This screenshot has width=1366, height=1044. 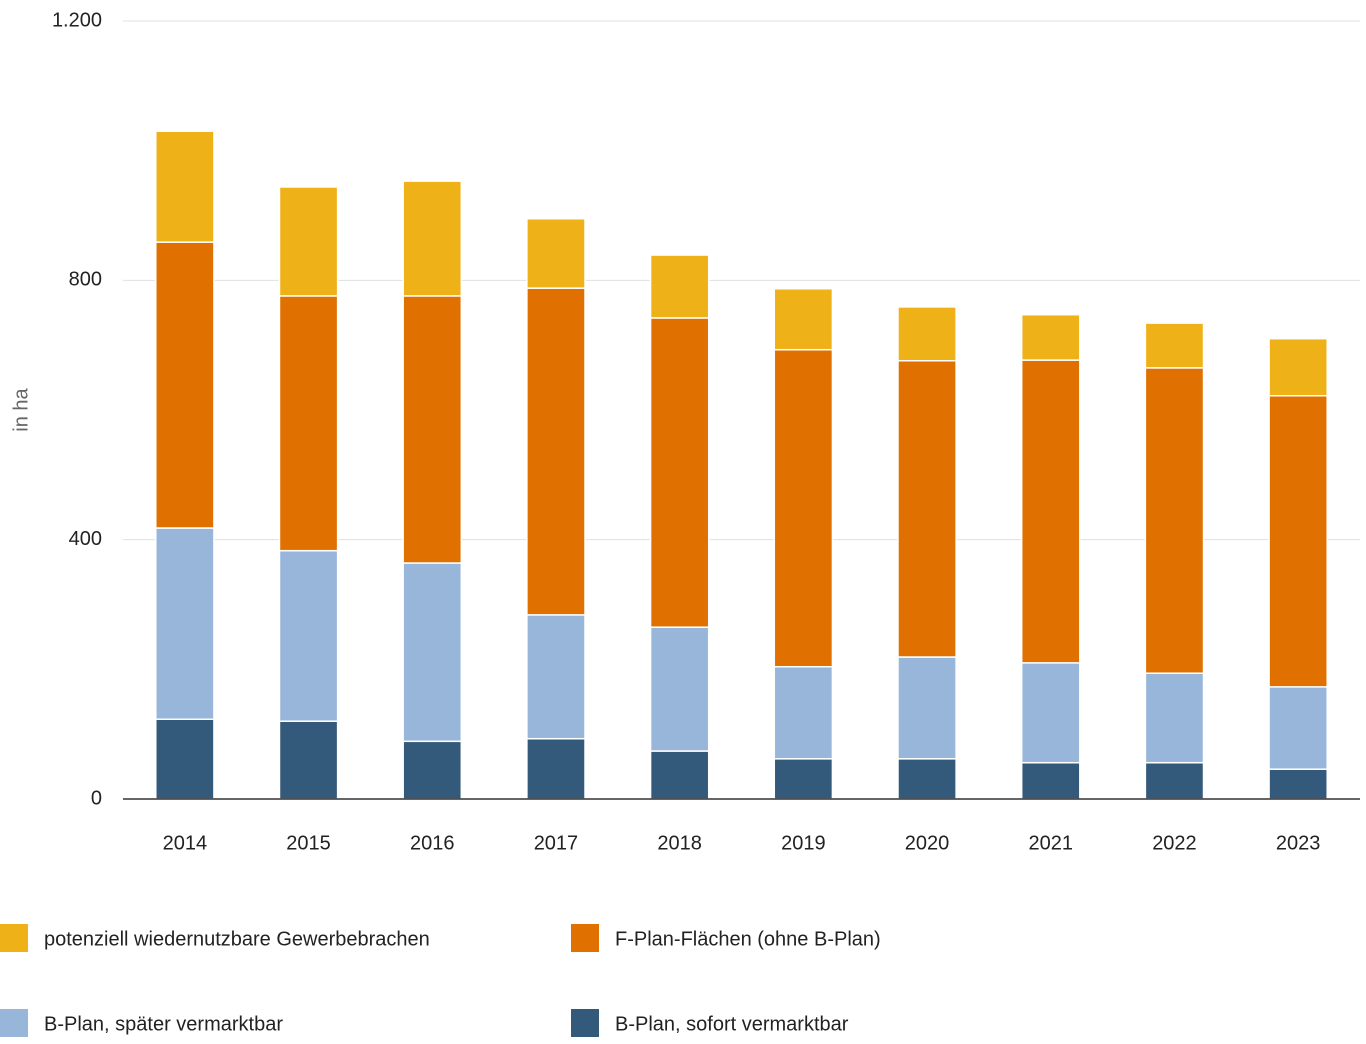 What do you see at coordinates (748, 939) in the screenshot?
I see `legend-label: F-Plan-Flächen (ohne B-Plan)` at bounding box center [748, 939].